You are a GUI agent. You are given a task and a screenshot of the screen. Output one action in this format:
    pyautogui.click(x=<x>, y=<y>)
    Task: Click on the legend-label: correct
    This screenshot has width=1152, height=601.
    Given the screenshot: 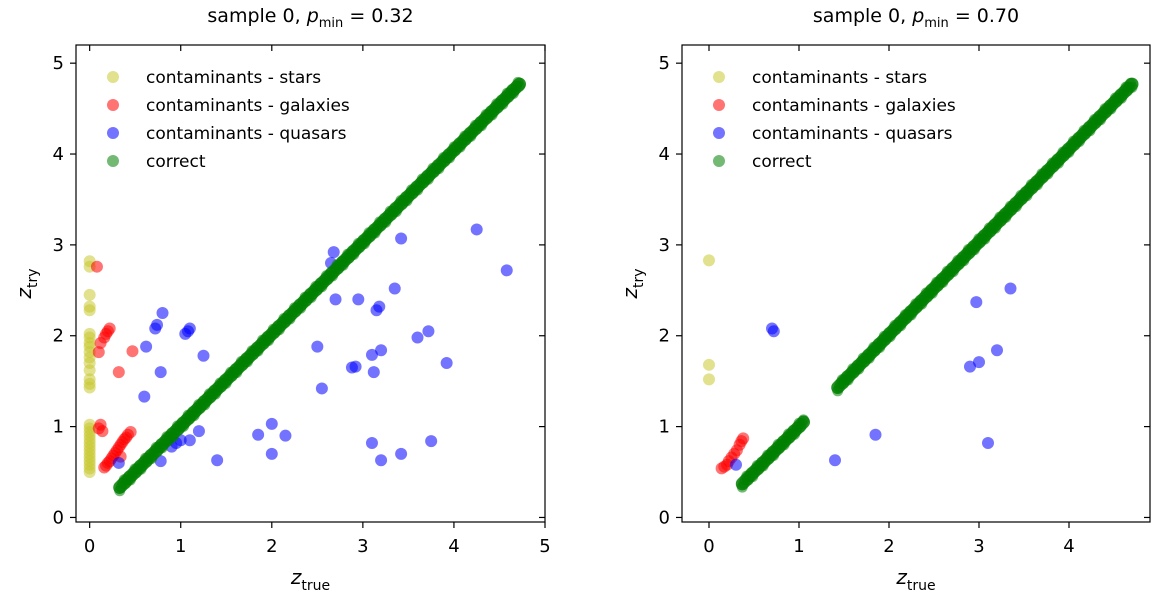 What is the action you would take?
    pyautogui.click(x=782, y=162)
    